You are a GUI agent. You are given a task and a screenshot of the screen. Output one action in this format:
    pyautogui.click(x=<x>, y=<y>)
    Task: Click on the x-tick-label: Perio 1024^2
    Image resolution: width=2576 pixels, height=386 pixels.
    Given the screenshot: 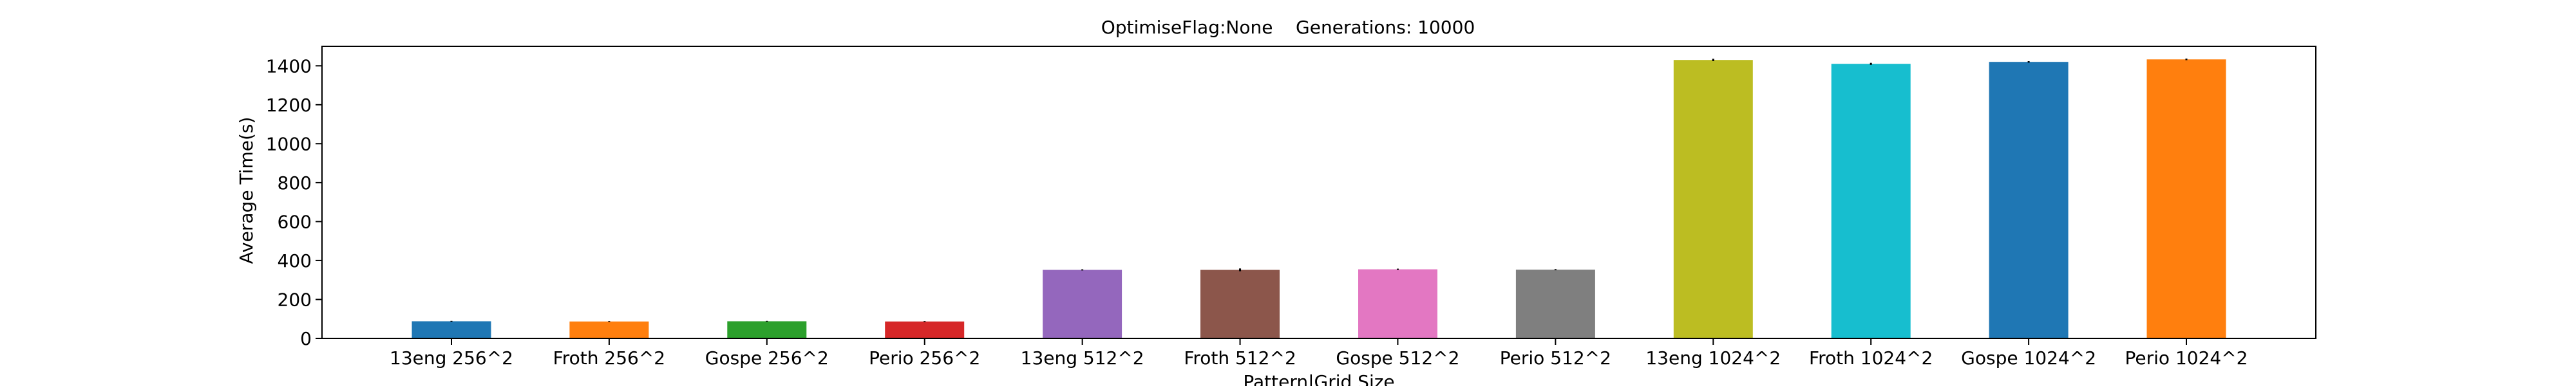 What is the action you would take?
    pyautogui.click(x=2186, y=358)
    